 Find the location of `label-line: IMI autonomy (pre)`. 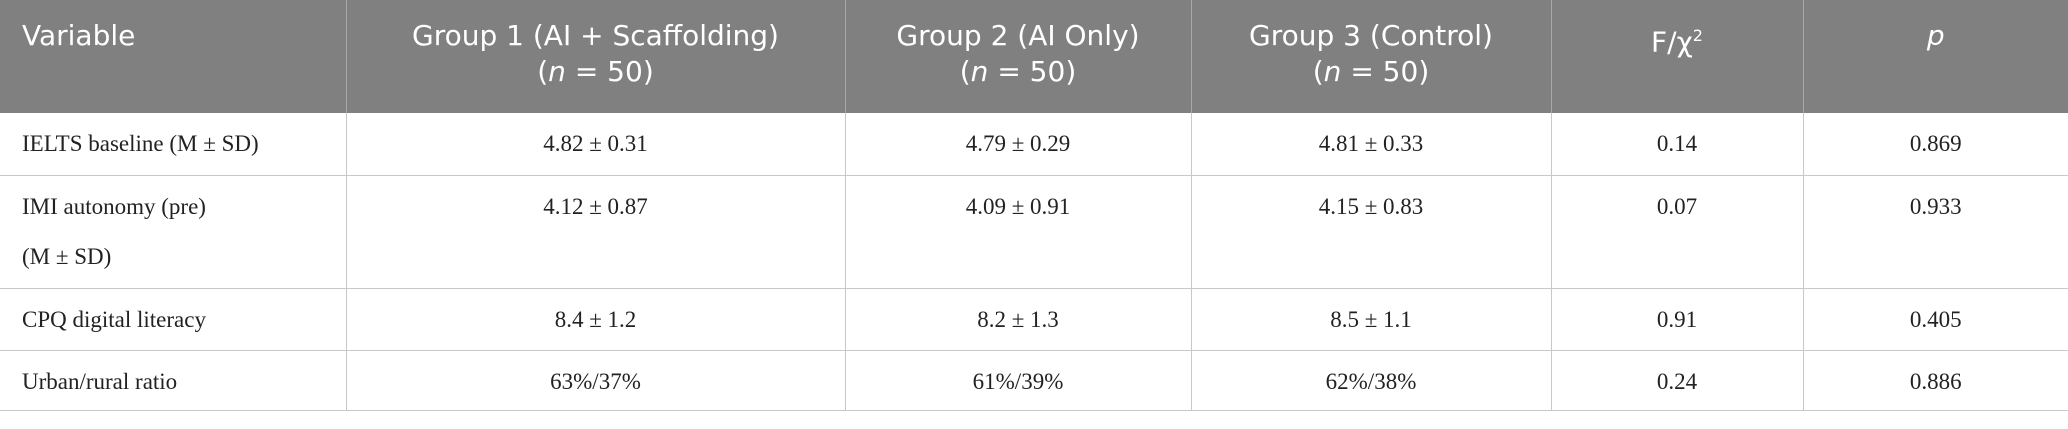

label-line: IMI autonomy (pre) is located at coordinates (114, 206).